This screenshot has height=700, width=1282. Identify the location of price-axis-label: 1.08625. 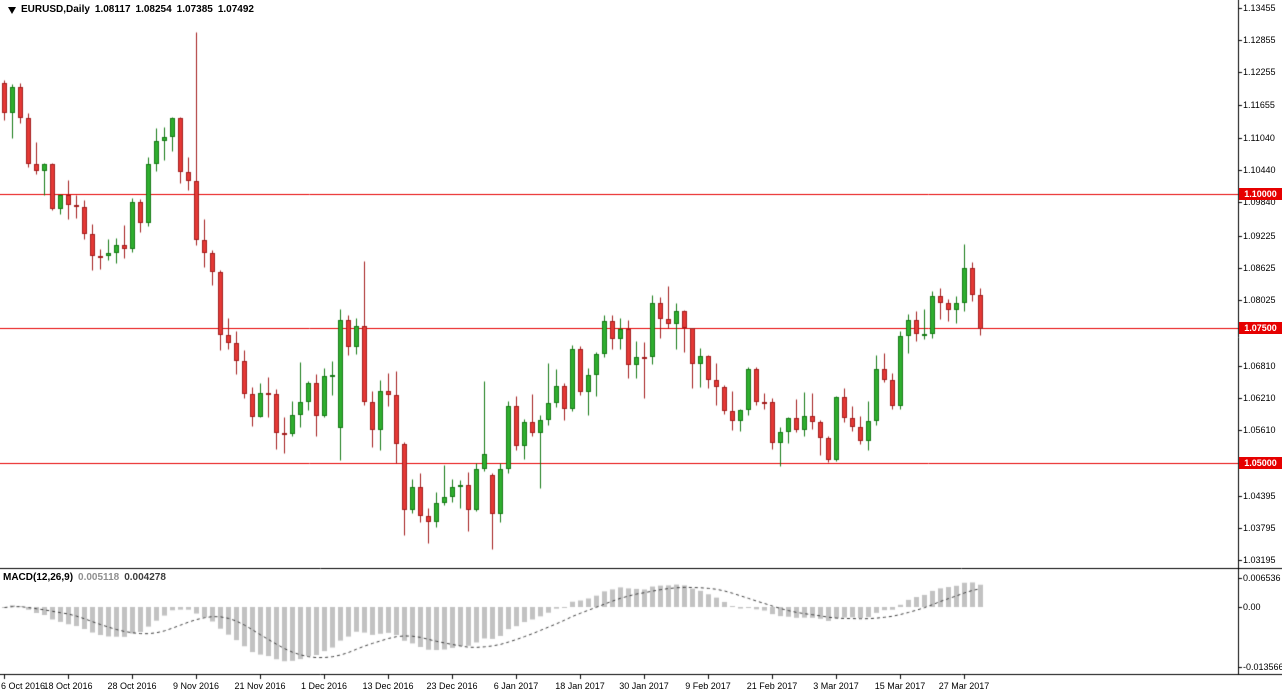
(1259, 267).